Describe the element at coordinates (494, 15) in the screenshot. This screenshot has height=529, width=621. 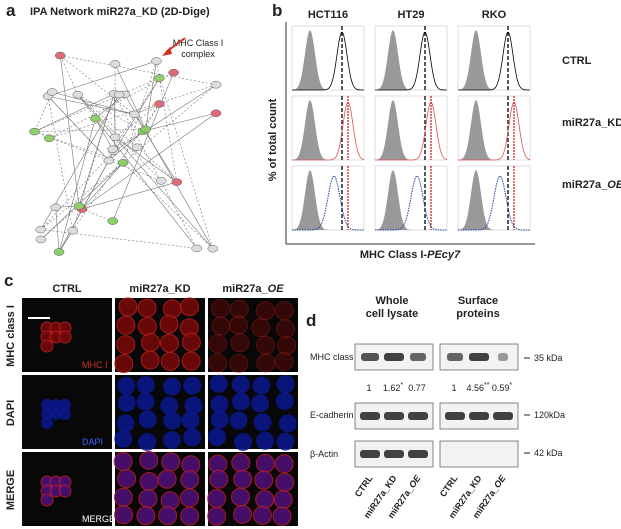
I see `column-header: RKO` at that location.